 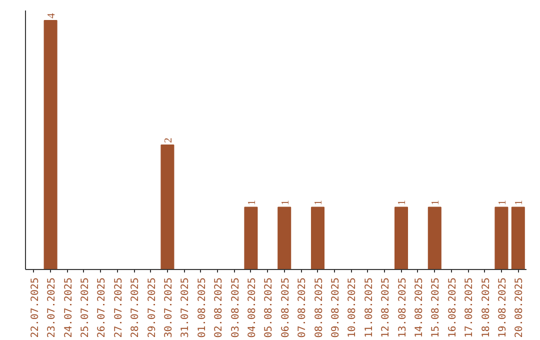 I want to click on x-tick-label: 28.07.2025, so click(x=136, y=307).